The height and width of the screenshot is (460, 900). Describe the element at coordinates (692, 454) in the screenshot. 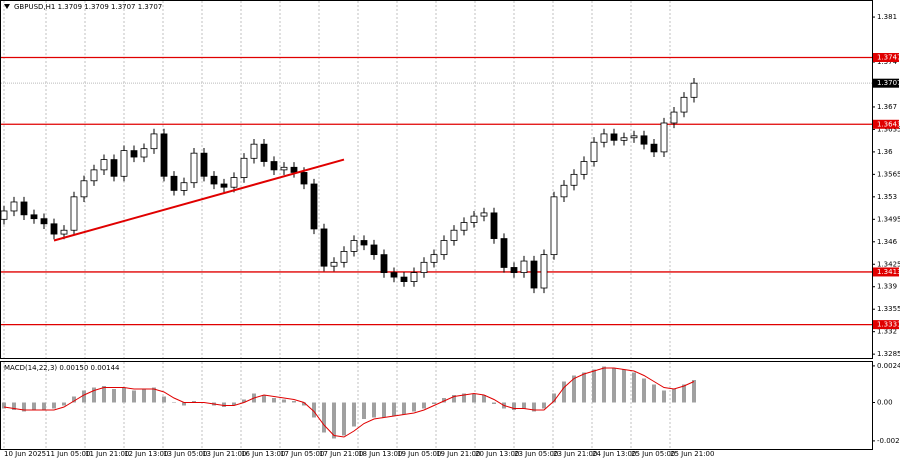

I see `x-tick-label: 25 Jun 21:00` at that location.